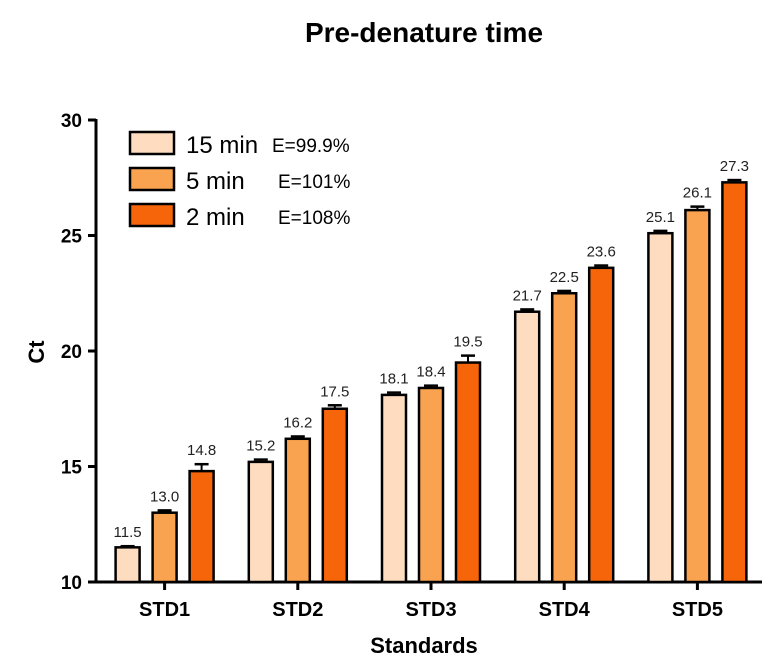  I want to click on data-label: 25.1, so click(660, 217).